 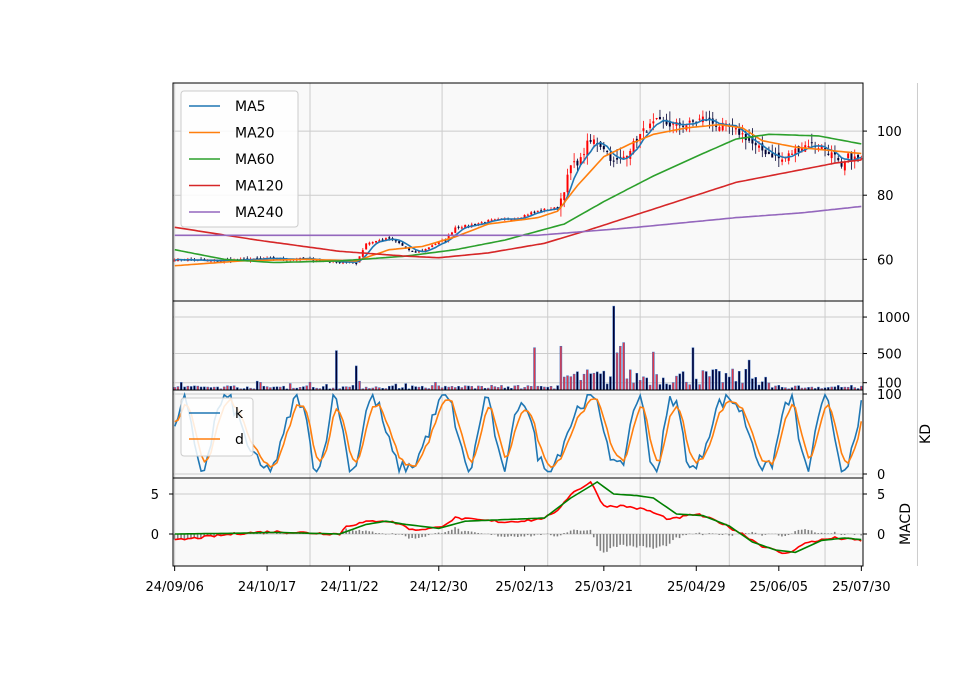 What do you see at coordinates (524, 587) in the screenshot?
I see `x-tick-label: 25/02/13` at bounding box center [524, 587].